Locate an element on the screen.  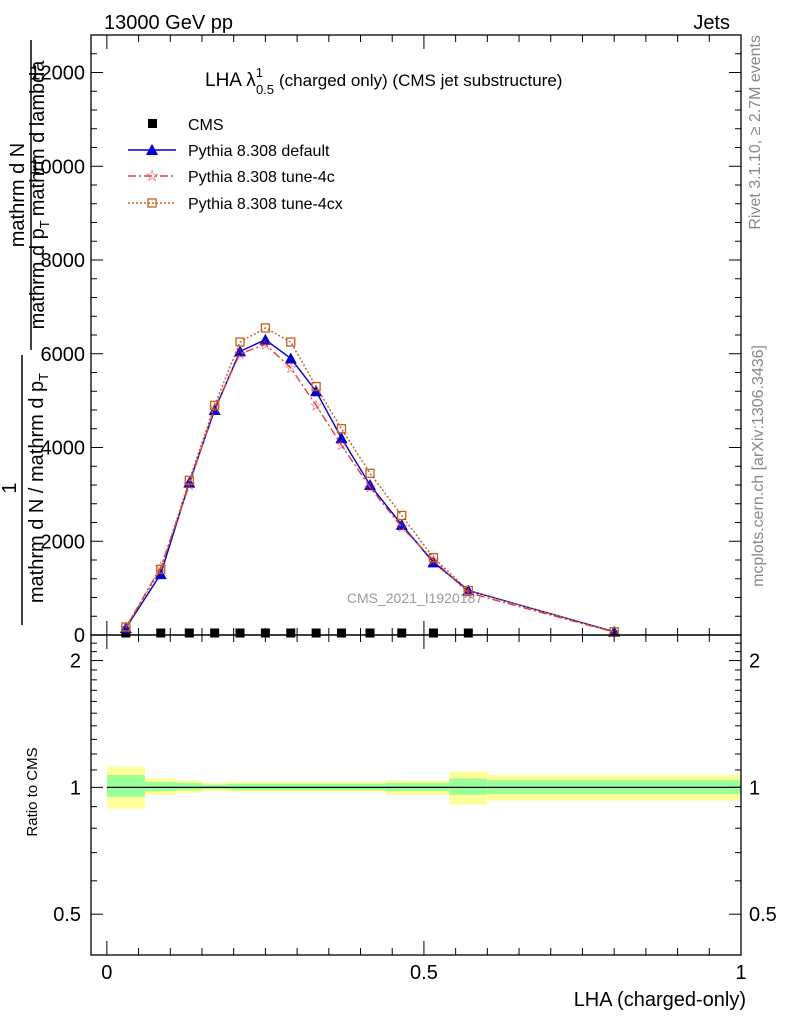
main-ylabel-den-sub: T is located at coordinates (44, 224).